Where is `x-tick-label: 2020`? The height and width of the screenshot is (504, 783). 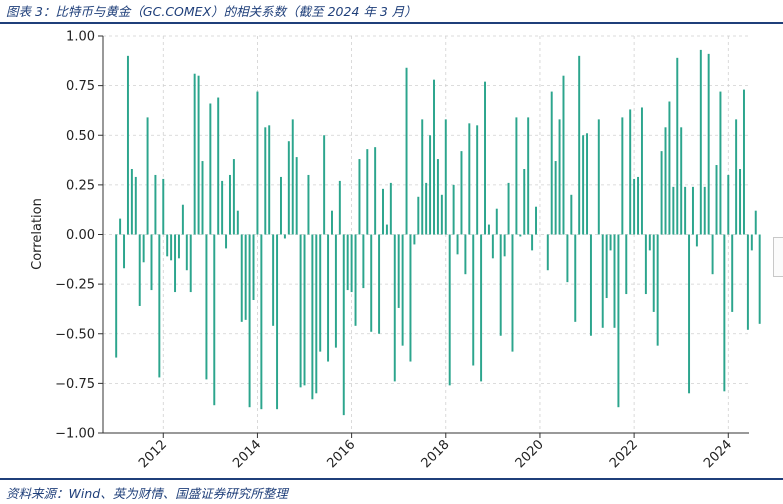 x-tick-label: 2020 is located at coordinates (530, 454).